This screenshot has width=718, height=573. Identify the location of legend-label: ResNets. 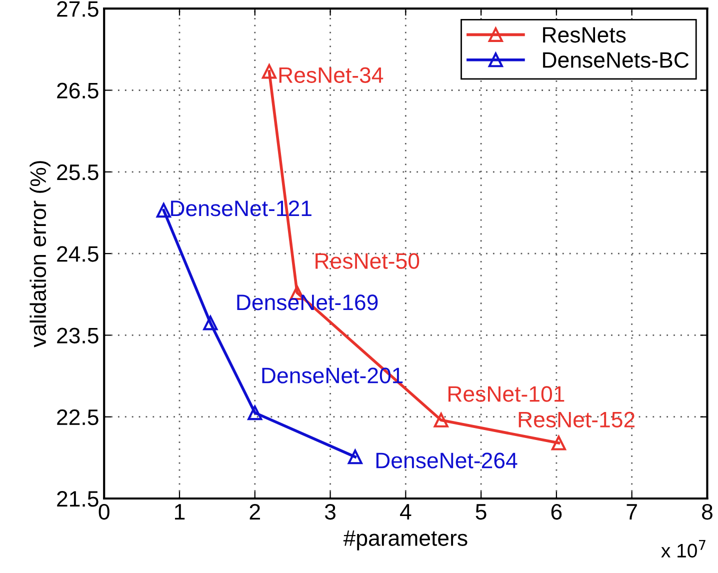
(584, 35).